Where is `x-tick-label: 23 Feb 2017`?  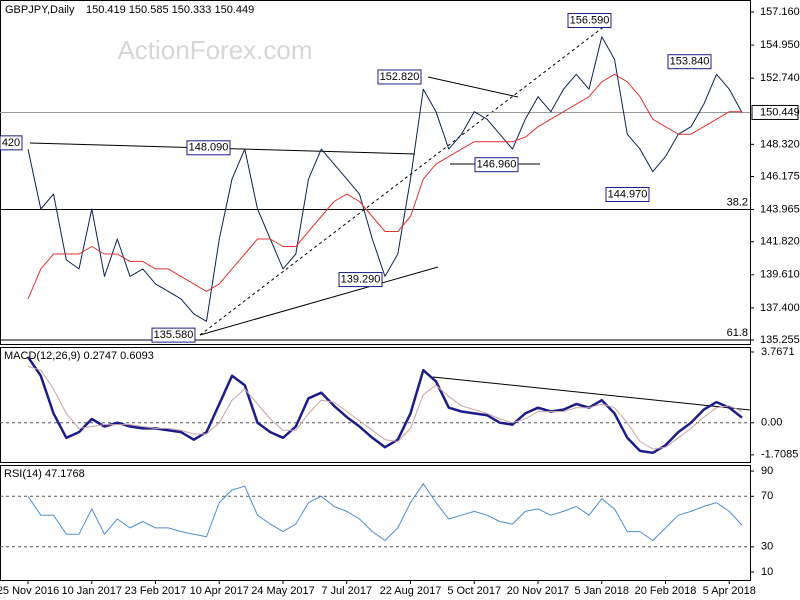
x-tick-label: 23 Feb 2017 is located at coordinates (156, 591).